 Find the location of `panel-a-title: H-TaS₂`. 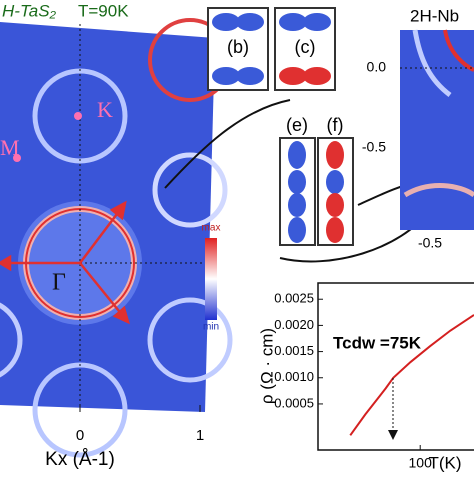

panel-a-title: H-TaS₂ is located at coordinates (29, 10).